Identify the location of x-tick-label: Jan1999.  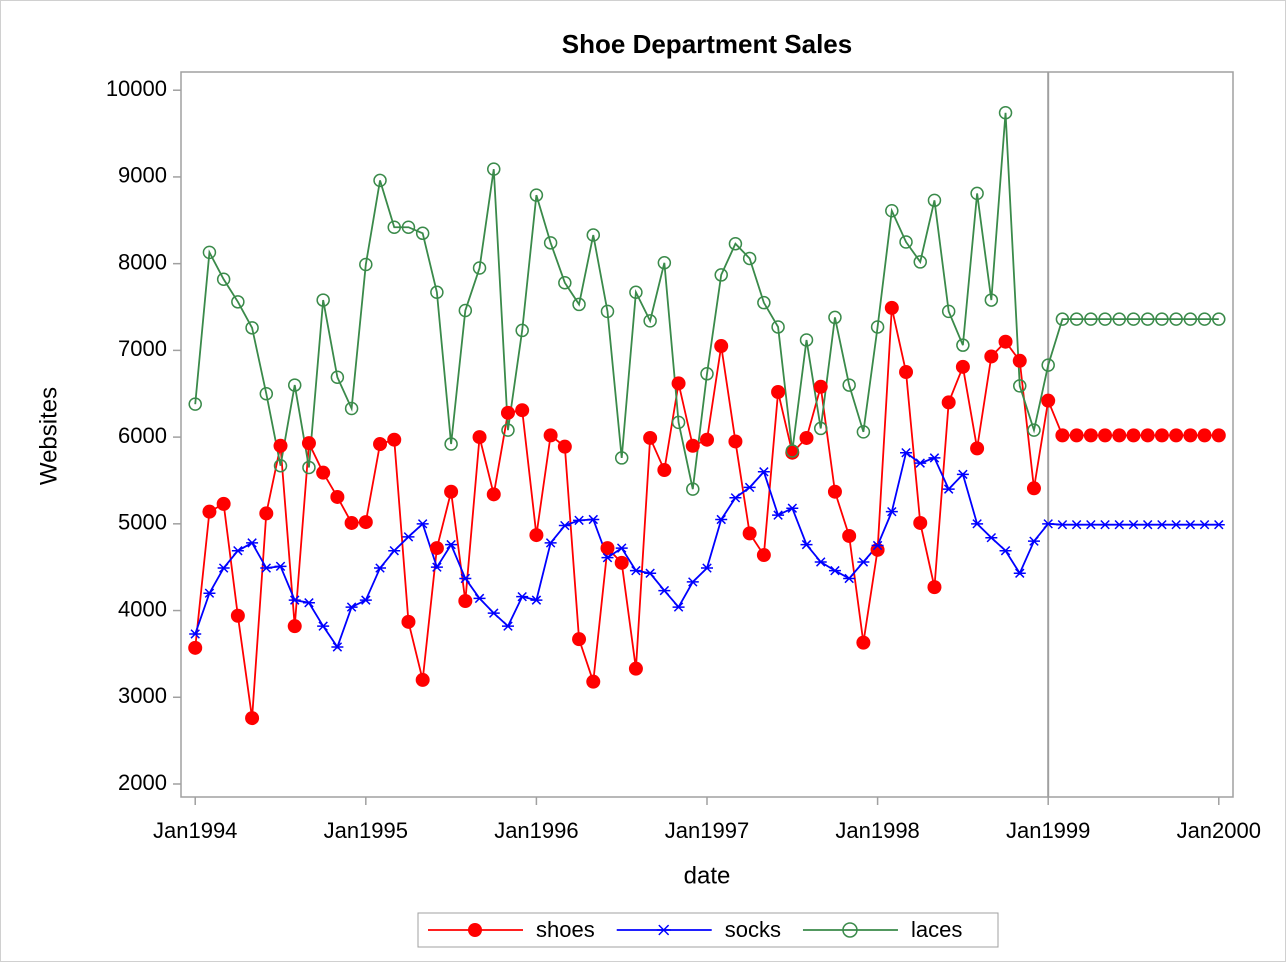
(1048, 830).